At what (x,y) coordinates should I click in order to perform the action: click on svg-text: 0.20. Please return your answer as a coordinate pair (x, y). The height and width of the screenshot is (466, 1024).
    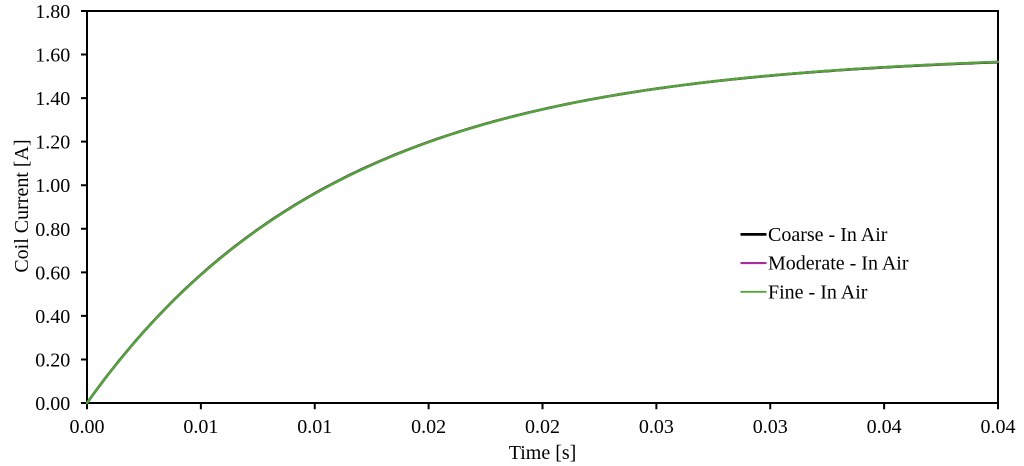
    Looking at the image, I should click on (52, 360).